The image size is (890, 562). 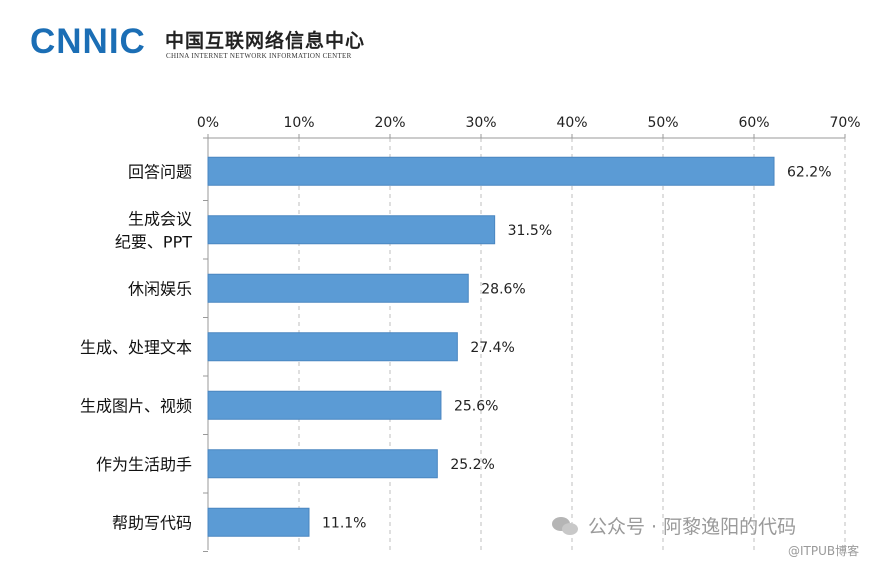 I want to click on category-label: 生成、处理文本, so click(x=136, y=347).